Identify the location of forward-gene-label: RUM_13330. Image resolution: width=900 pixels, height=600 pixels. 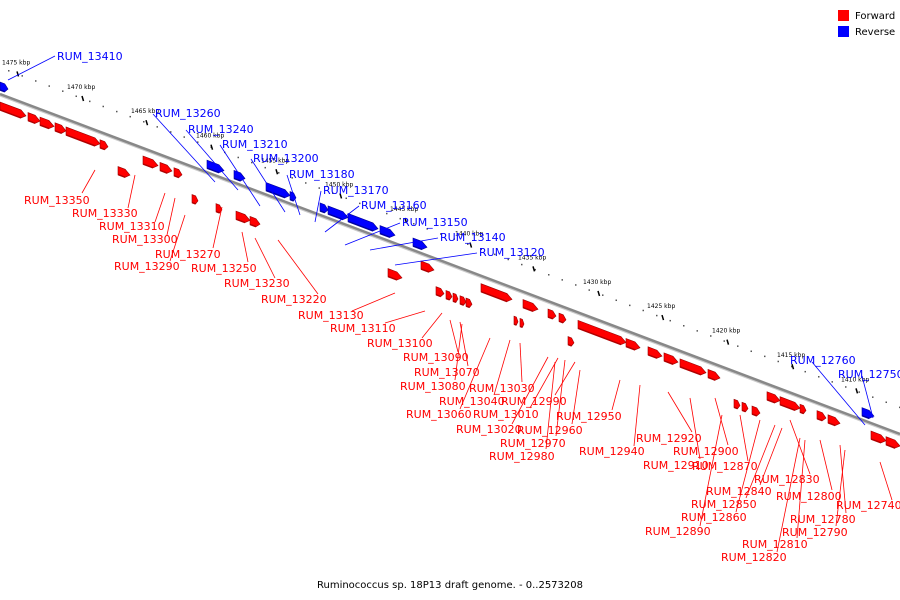
(105, 213).